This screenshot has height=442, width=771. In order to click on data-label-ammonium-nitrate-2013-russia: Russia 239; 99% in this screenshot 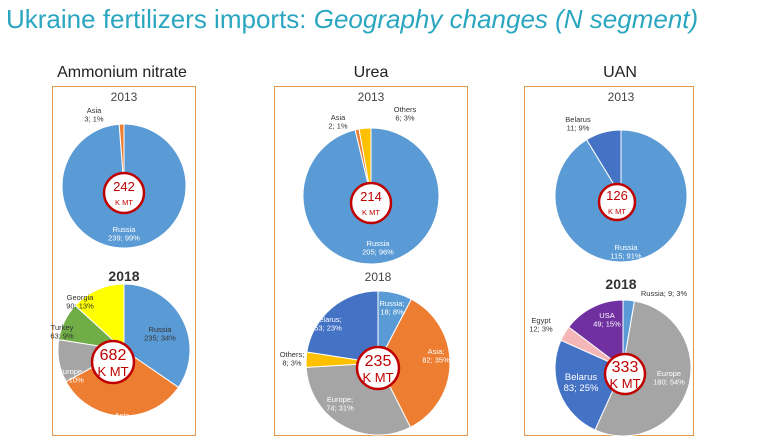, I will do `click(124, 234)`.